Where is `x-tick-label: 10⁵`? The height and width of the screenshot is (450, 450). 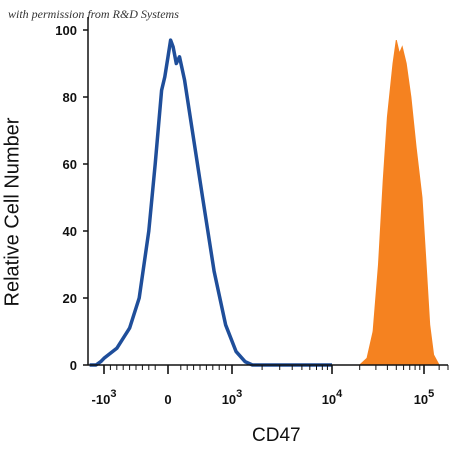
x-tick-label: 10⁵ is located at coordinates (424, 397).